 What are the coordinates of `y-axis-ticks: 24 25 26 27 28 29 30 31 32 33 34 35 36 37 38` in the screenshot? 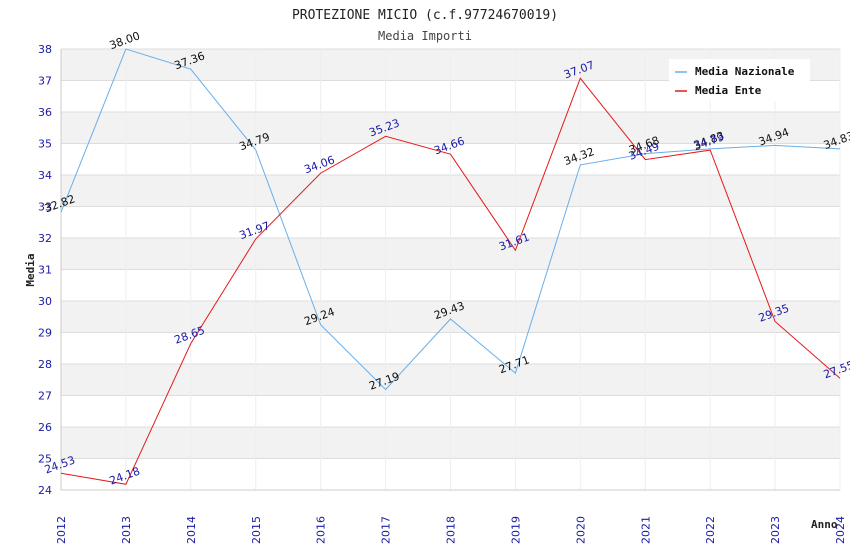 It's located at (45, 270).